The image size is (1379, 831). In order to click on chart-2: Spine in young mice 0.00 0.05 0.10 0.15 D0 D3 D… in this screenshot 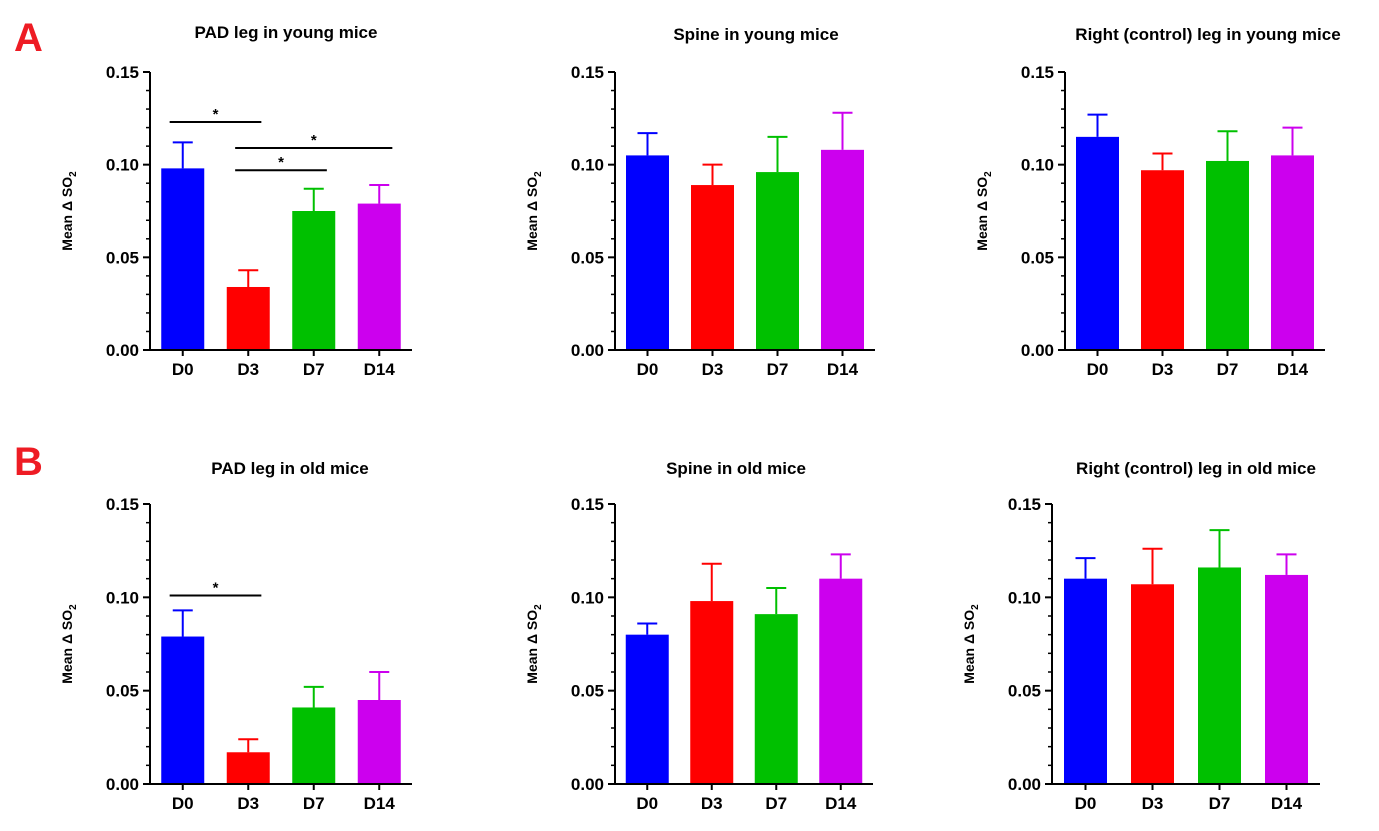, I will do `click(699, 202)`.